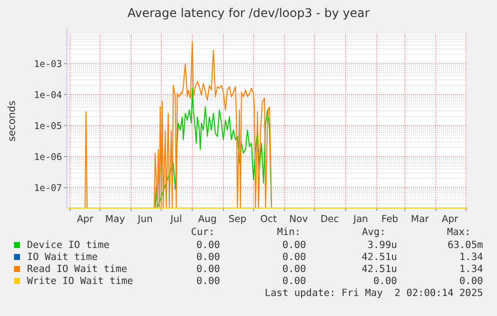  I want to click on x-tick-label: Jan, so click(360, 219).